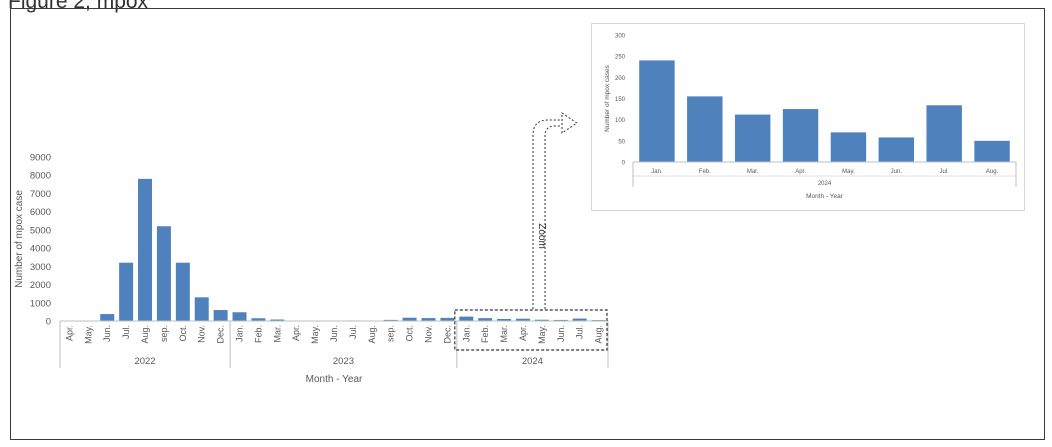  I want to click on x-group-label: 2022, so click(144, 361).